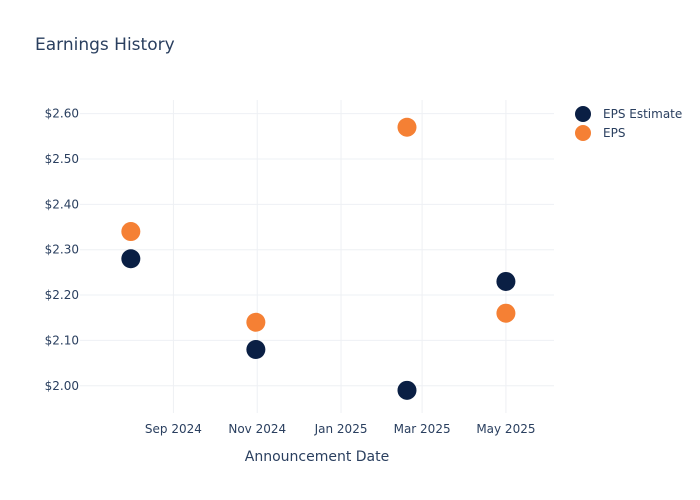  I want to click on y-tick-label: $2.50, so click(62, 159).